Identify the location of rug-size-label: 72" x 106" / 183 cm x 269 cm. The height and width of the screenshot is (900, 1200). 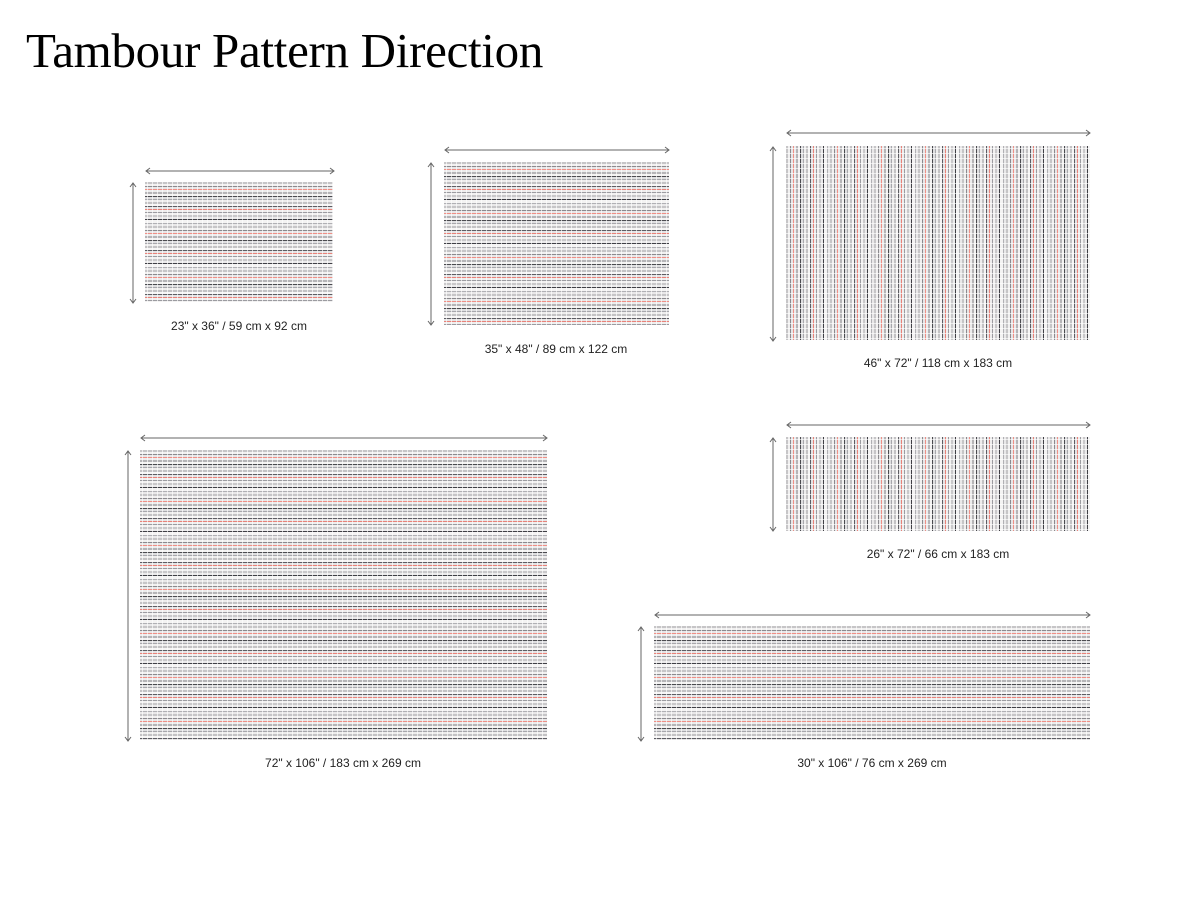
(343, 763).